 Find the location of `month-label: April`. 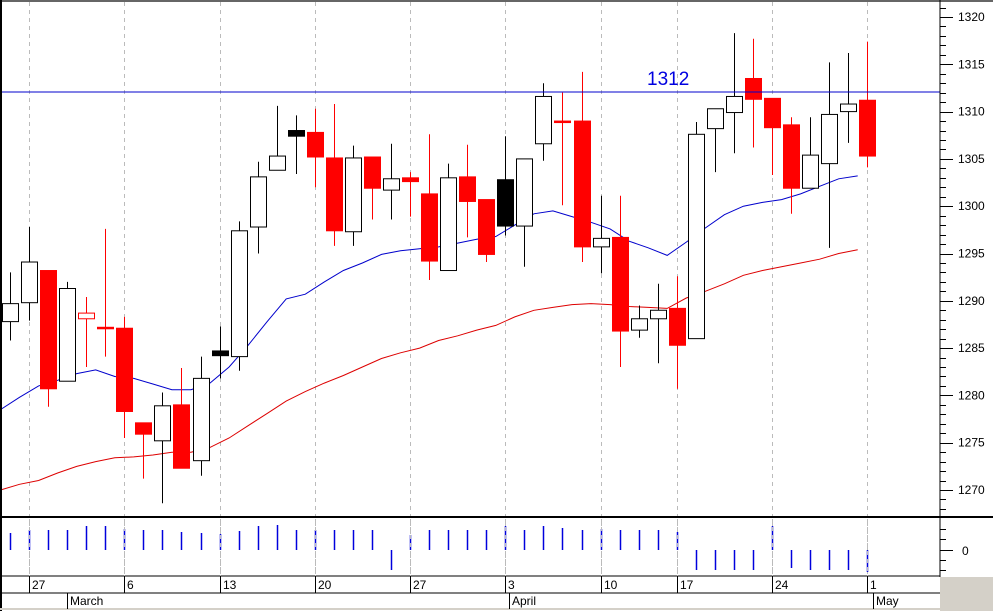

month-label: April is located at coordinates (524, 601).